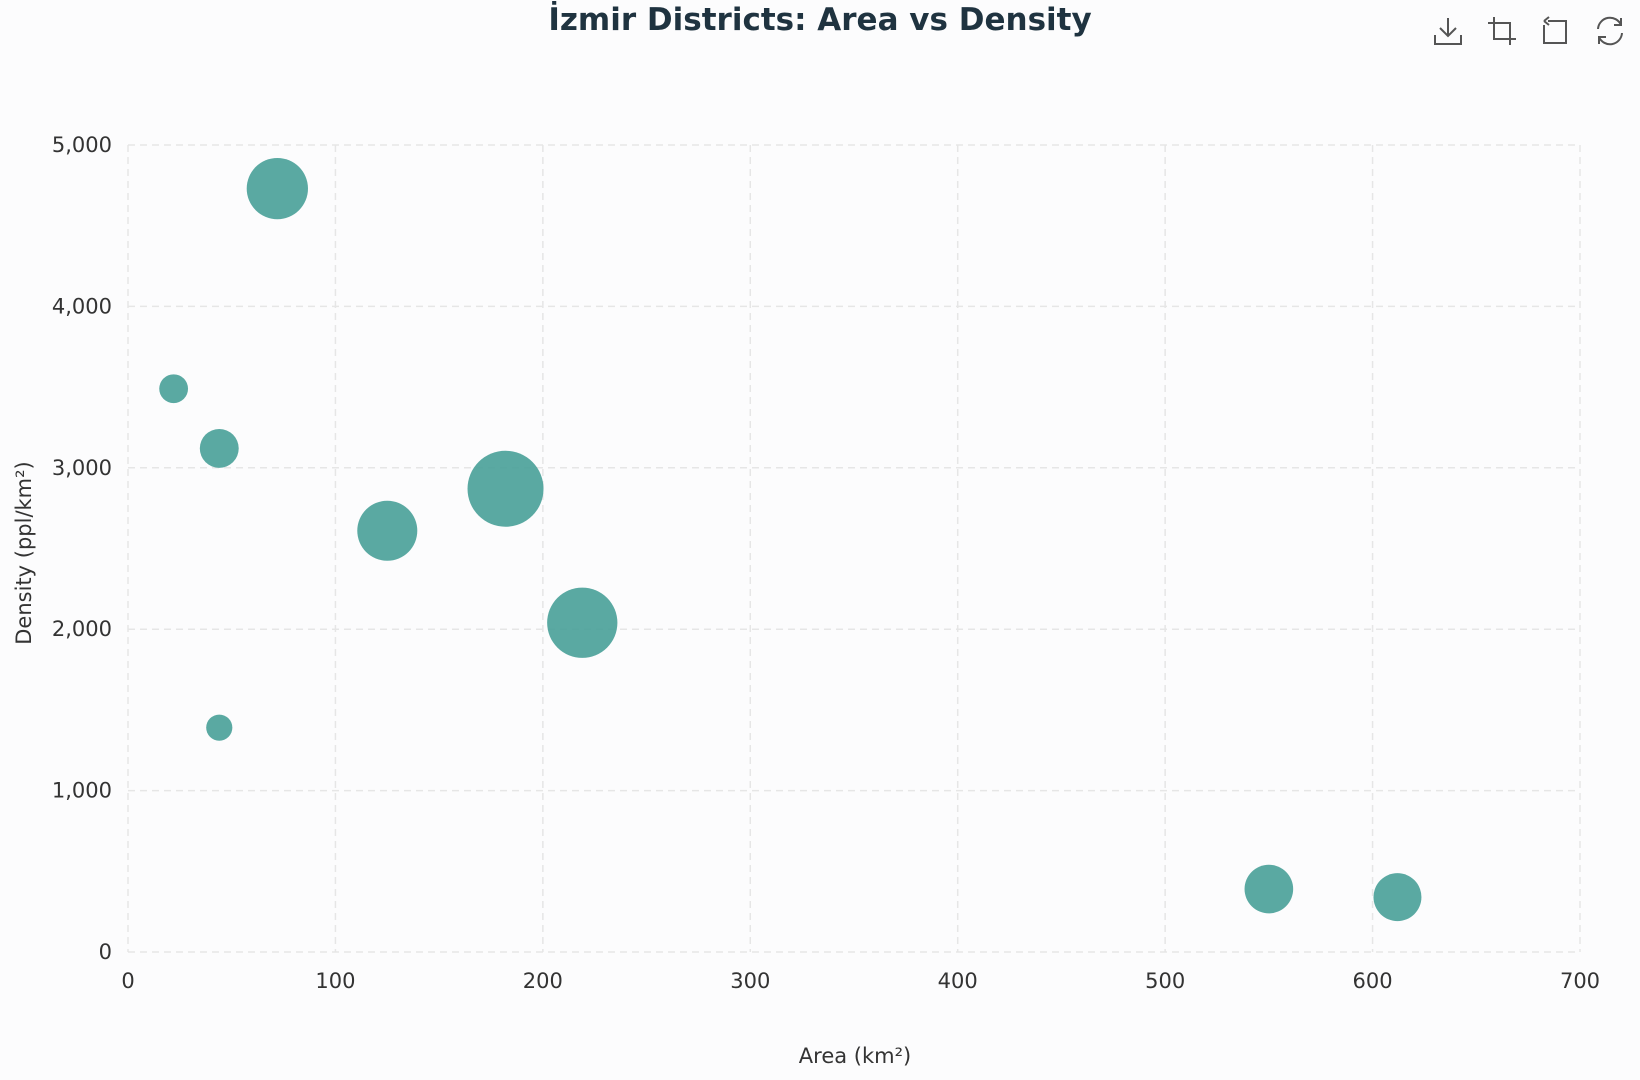  Describe the element at coordinates (82, 306) in the screenshot. I see `y-tick-label: 4,000` at that location.